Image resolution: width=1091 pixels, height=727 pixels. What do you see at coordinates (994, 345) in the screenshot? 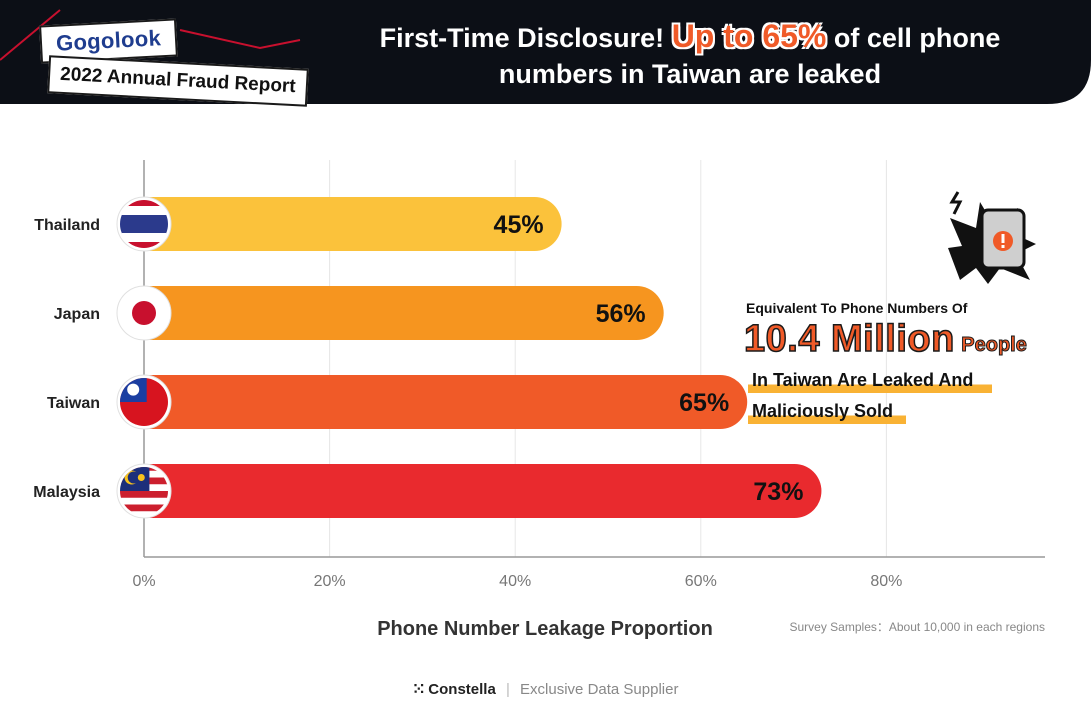
I see `callout-number-unit: People` at bounding box center [994, 345].